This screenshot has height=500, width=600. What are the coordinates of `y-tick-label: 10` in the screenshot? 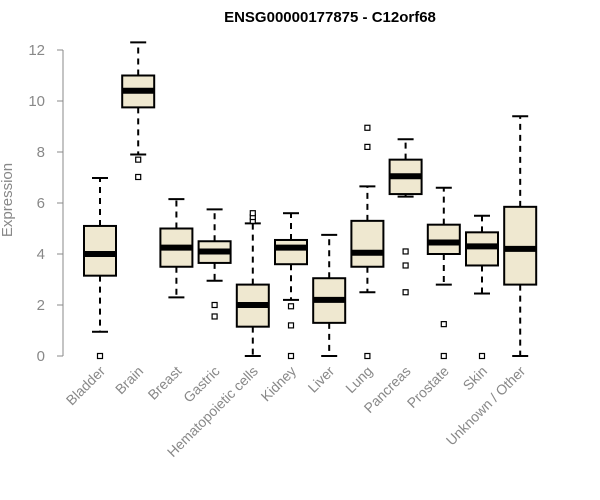 It's located at (36, 101).